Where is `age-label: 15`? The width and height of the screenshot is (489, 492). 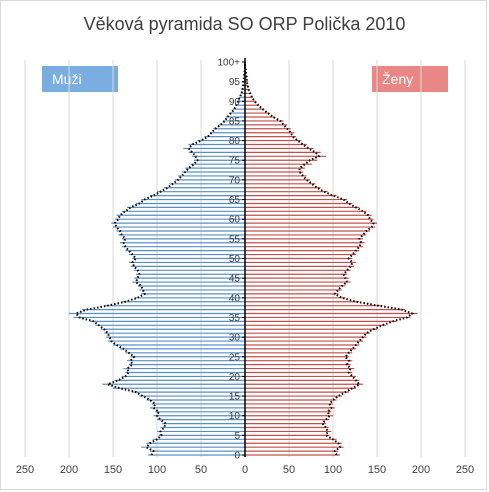
age-label: 15 is located at coordinates (235, 397).